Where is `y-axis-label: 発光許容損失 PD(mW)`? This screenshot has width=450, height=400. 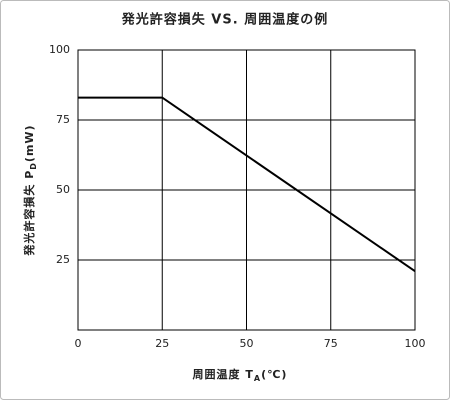 y-axis-label: 発光許容損失 PD(mW) is located at coordinates (30, 190).